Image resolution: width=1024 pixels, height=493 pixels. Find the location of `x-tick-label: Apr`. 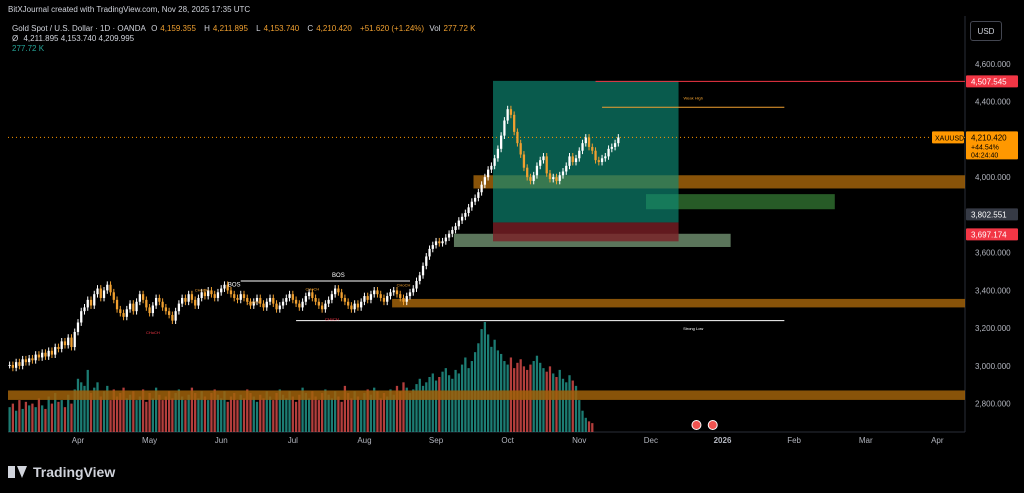

x-tick-label: Apr is located at coordinates (78, 440).